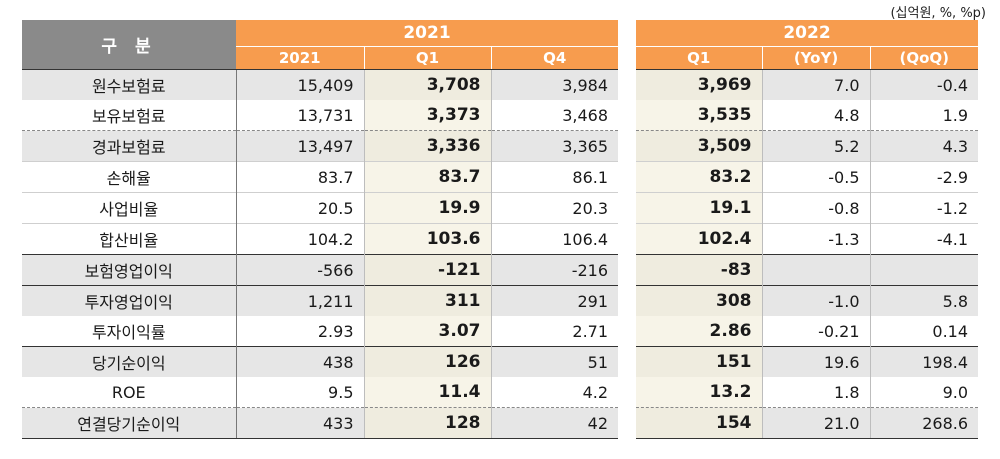 The image size is (1000, 459). Describe the element at coordinates (938, 13) in the screenshot. I see `unit-note: (십억원, %, %p)` at that location.